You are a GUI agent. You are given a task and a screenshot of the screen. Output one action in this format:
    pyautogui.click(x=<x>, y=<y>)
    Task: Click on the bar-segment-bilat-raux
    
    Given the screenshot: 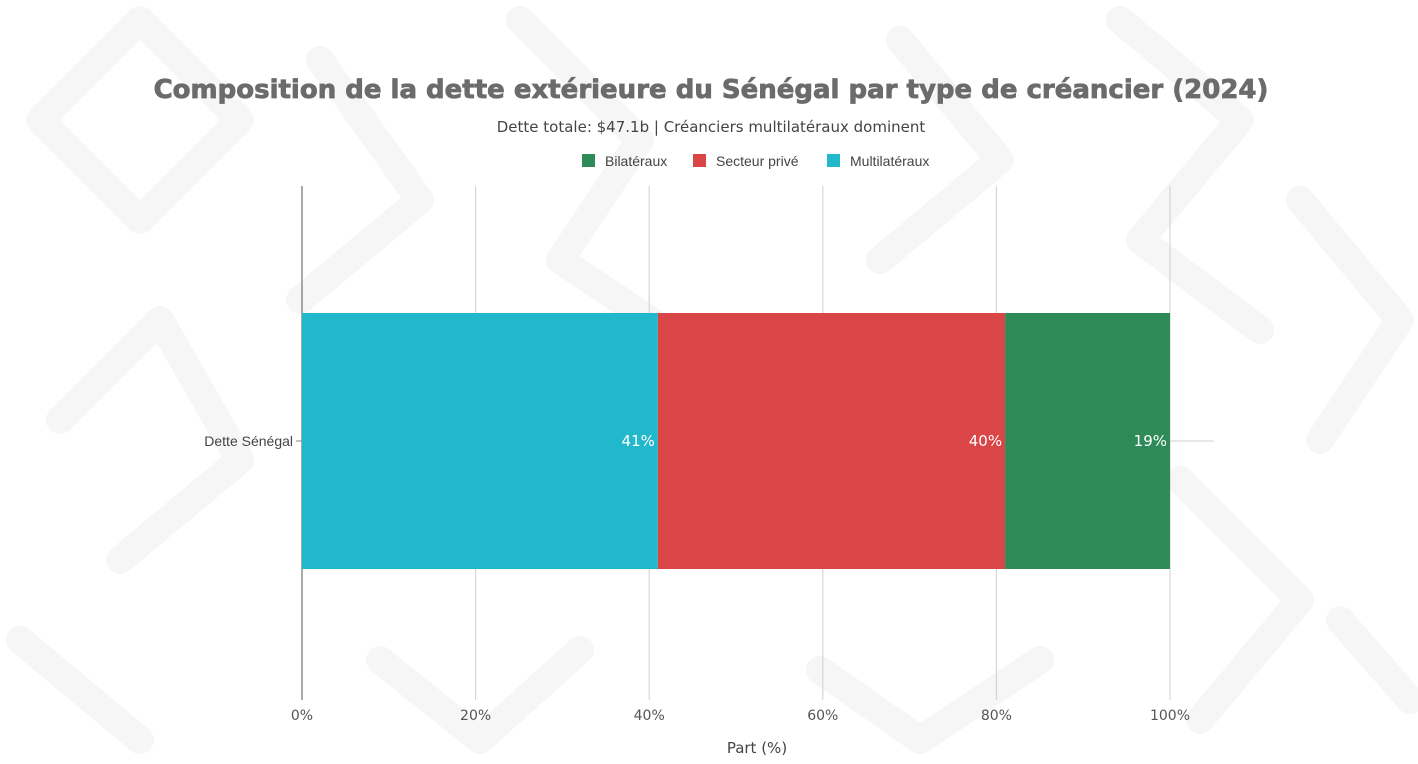 What is the action you would take?
    pyautogui.click(x=1087, y=441)
    